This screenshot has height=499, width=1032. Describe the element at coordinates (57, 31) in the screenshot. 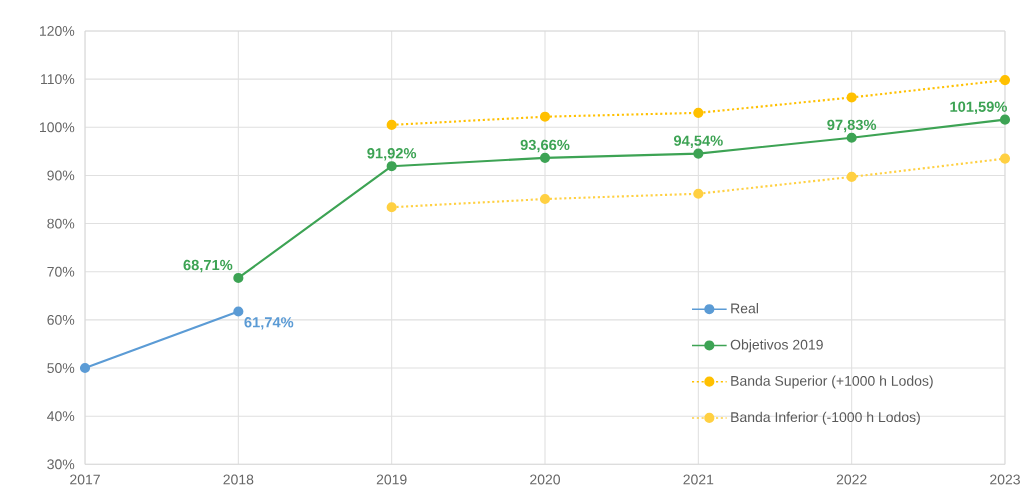

I see `y-tick-label: 120%` at that location.